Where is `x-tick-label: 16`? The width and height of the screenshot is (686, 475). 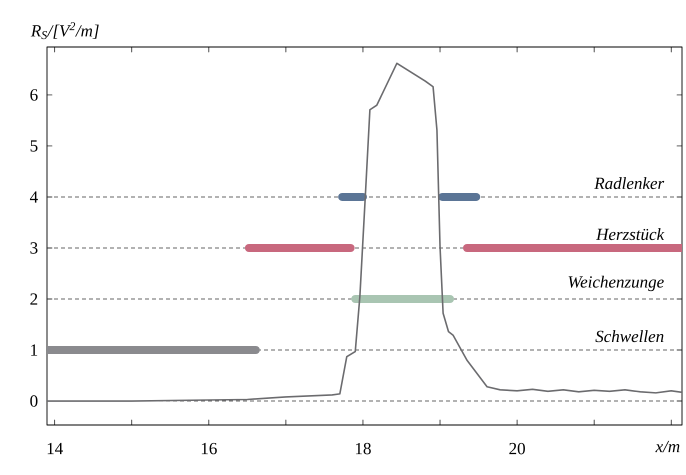
x-tick-label: 16 is located at coordinates (209, 448).